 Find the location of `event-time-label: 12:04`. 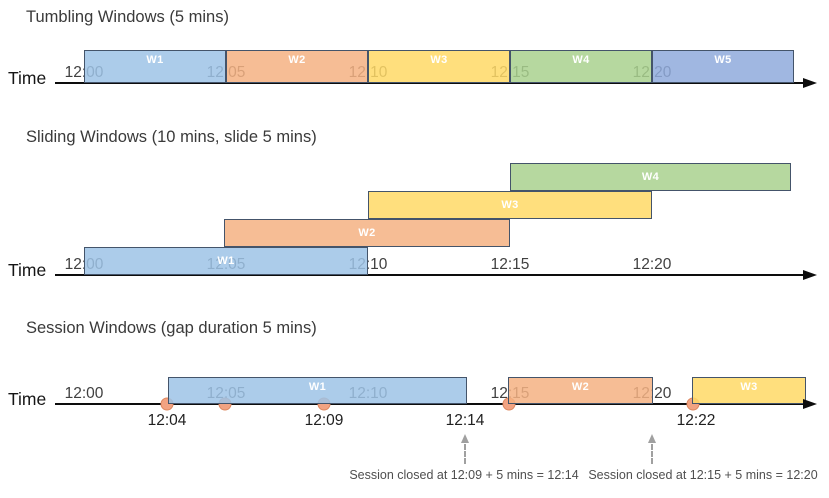

event-time-label: 12:04 is located at coordinates (167, 420).